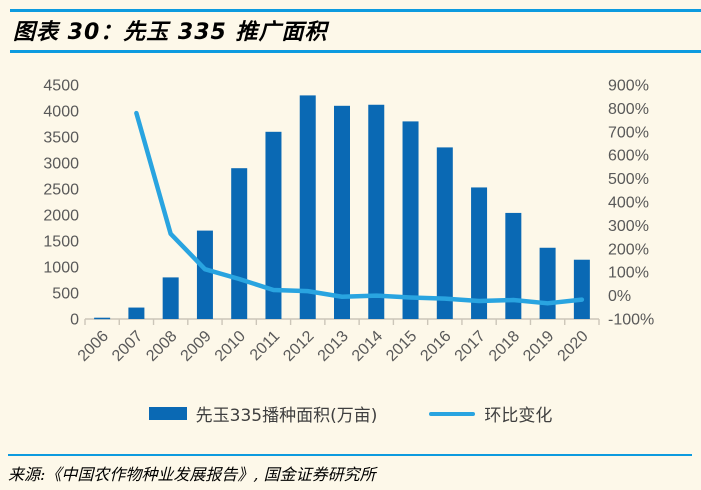 The image size is (701, 490). Describe the element at coordinates (61, 268) in the screenshot. I see `y-axis-left-tick-label: 1000` at that location.